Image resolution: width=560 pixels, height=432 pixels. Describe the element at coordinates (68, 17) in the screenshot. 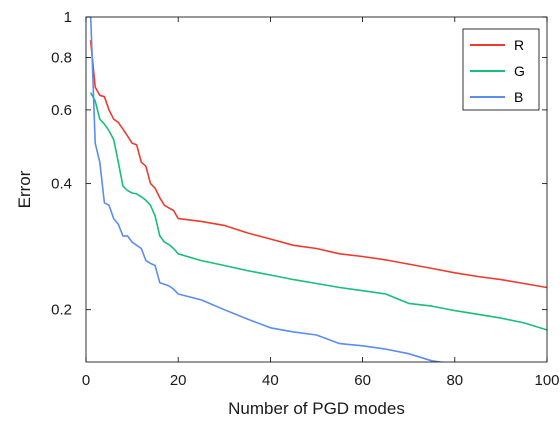

I see `y-tick-label: 1` at that location.